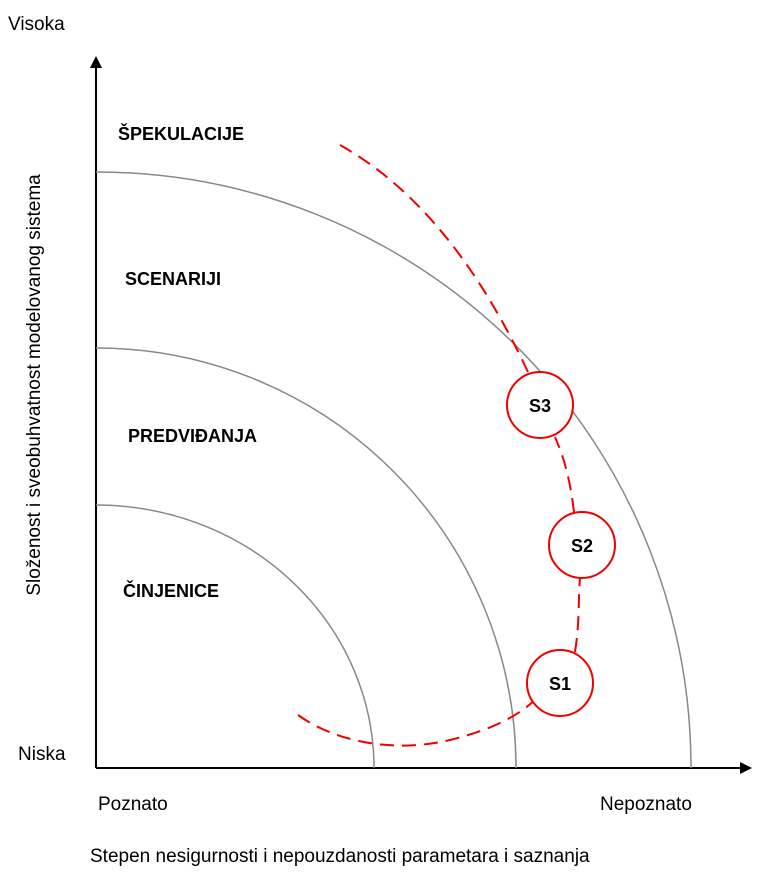 Image resolution: width=757 pixels, height=875 pixels. Describe the element at coordinates (646, 804) in the screenshot. I see `x-right-label: Nepoznato` at that location.